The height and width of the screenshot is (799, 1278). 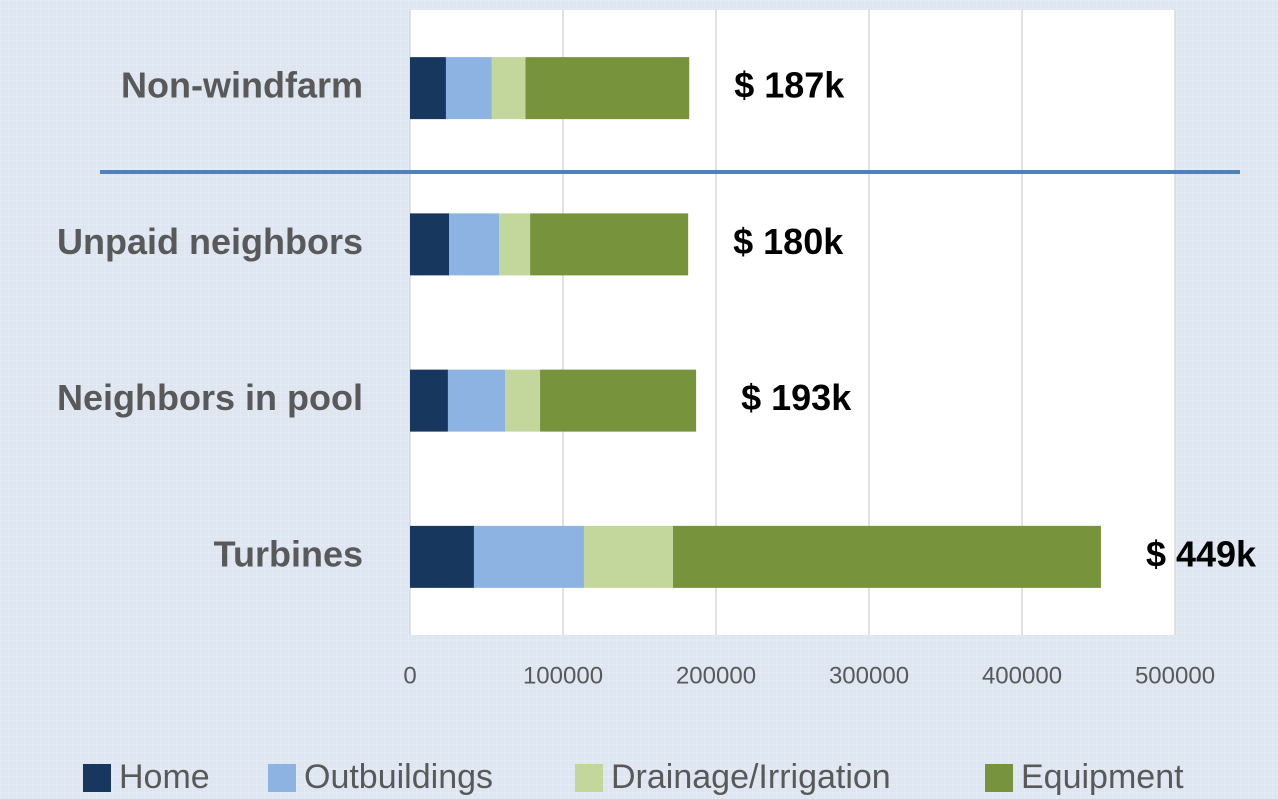 I want to click on category-label: Turbines, so click(x=288, y=553).